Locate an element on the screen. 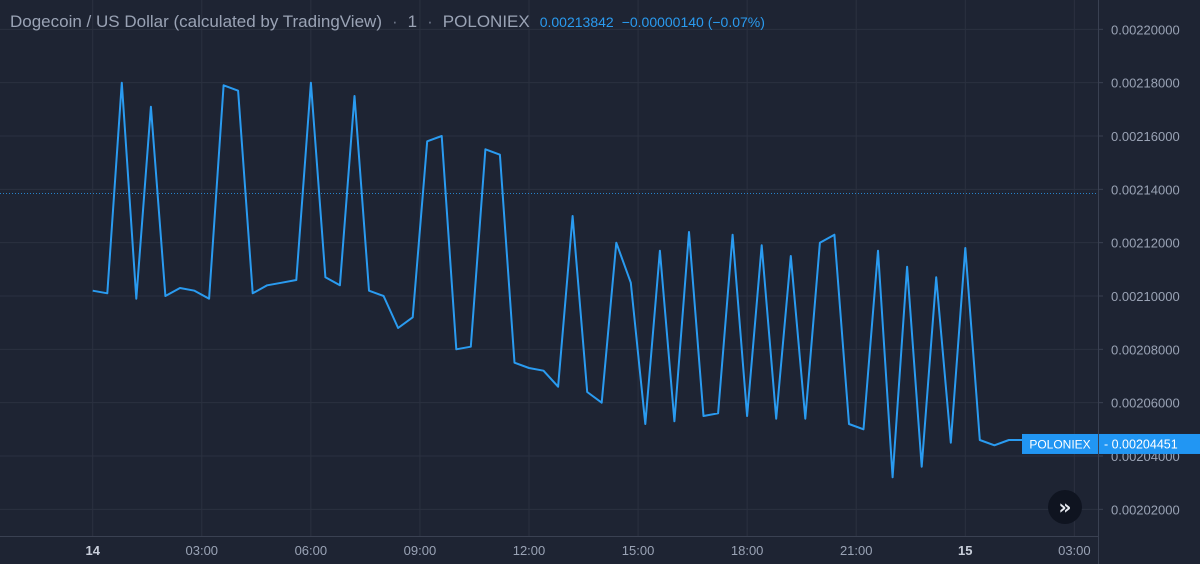 The width and height of the screenshot is (1200, 564). scroll-to-realtime-button: » is located at coordinates (1065, 507).